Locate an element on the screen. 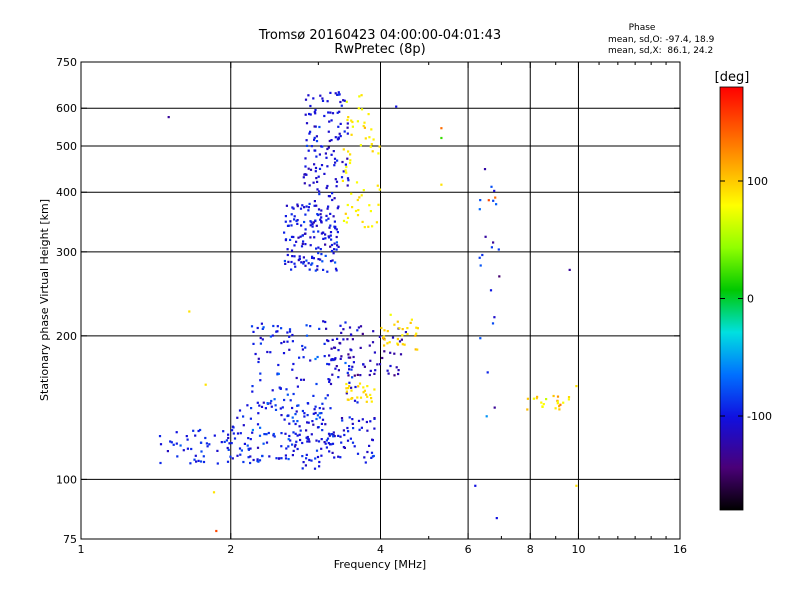 This screenshot has width=800, height=600. y-tick-label: 75 is located at coordinates (70, 539).